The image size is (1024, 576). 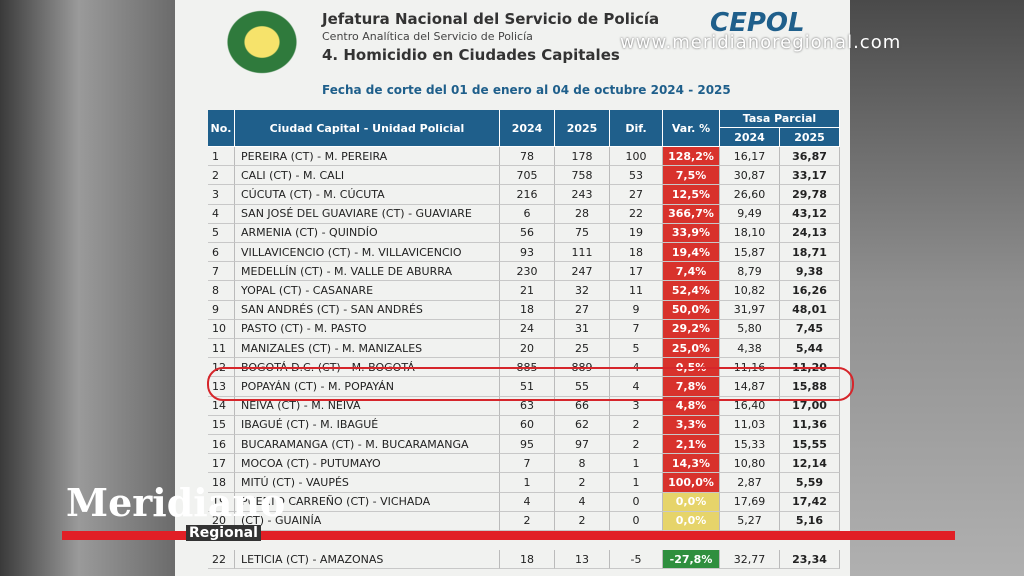 I want to click on table-cell: 48,01, so click(x=810, y=310).